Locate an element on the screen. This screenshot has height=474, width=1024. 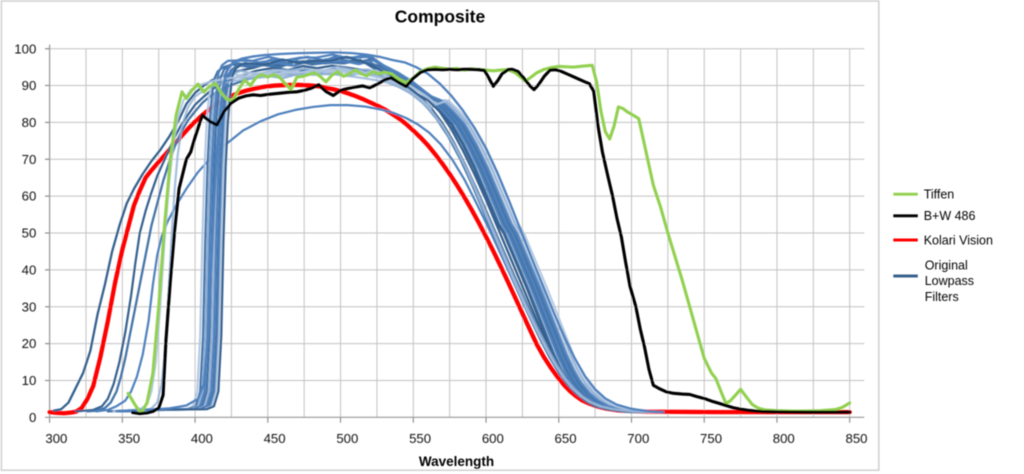
svg-text: B+W 486 is located at coordinates (950, 216).